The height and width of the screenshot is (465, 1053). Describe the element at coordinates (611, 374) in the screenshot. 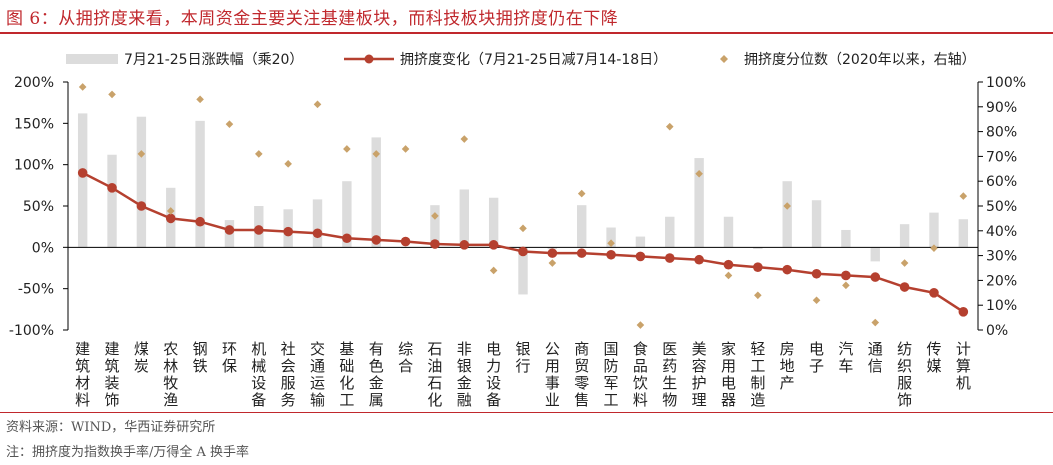

I see `category-label: 国防军工` at that location.